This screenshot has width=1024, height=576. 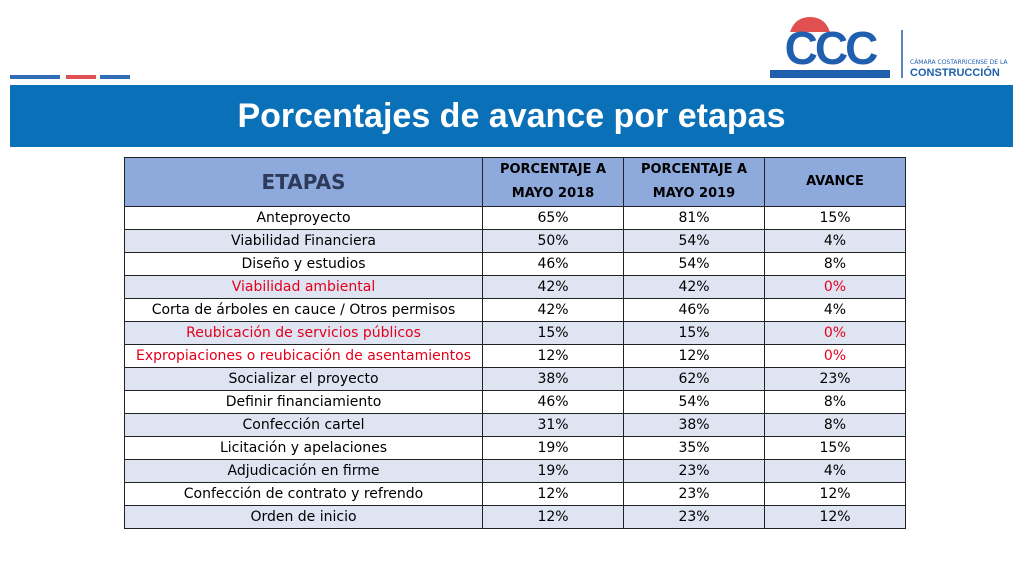 What do you see at coordinates (303, 333) in the screenshot?
I see `stage-cell: Reubicación de servicios públicos` at bounding box center [303, 333].